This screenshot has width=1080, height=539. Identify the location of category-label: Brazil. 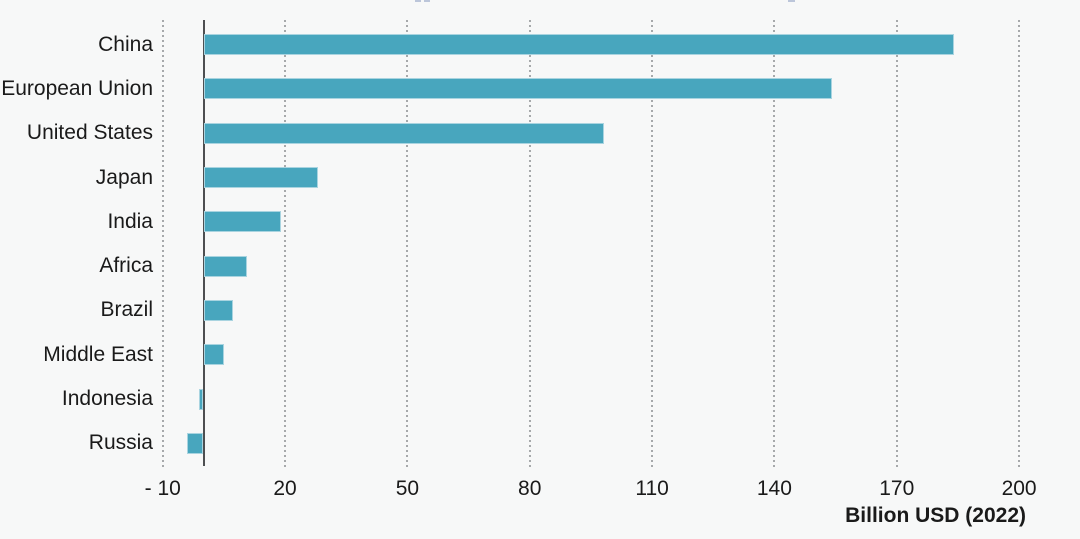
(126, 310).